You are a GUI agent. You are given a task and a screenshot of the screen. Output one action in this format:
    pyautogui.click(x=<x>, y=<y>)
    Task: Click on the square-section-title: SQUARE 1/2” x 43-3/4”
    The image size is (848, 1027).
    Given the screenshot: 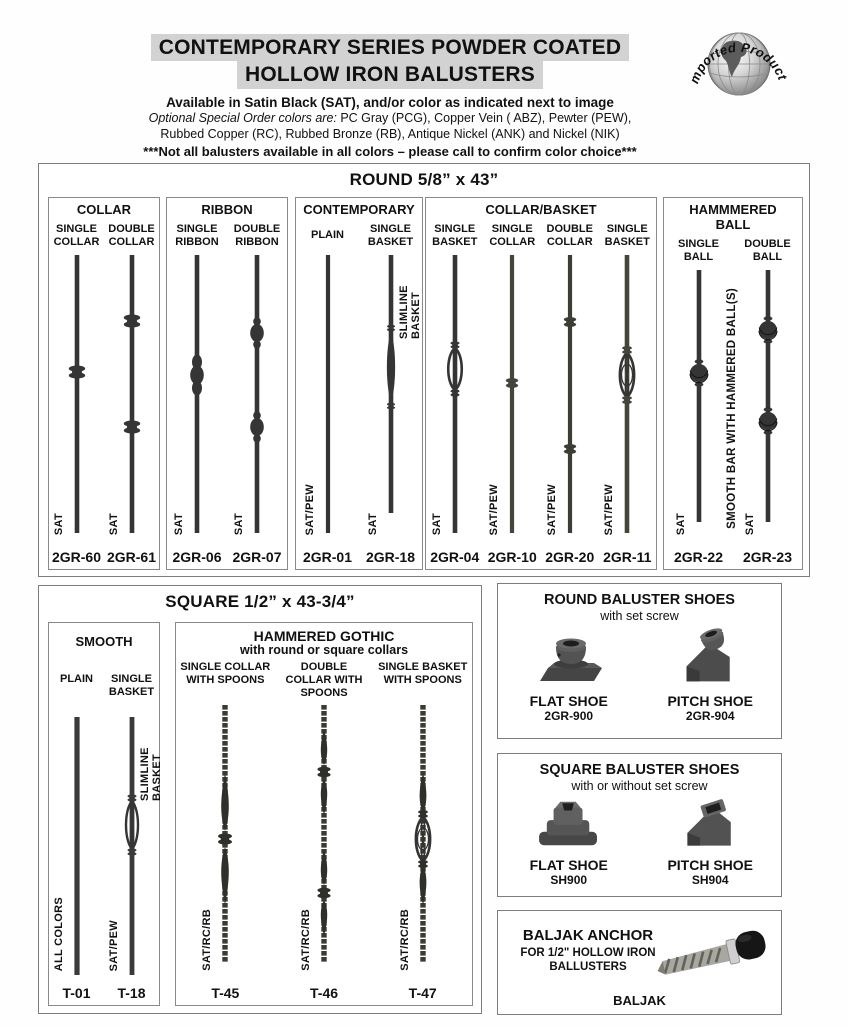 What is the action you would take?
    pyautogui.click(x=260, y=601)
    